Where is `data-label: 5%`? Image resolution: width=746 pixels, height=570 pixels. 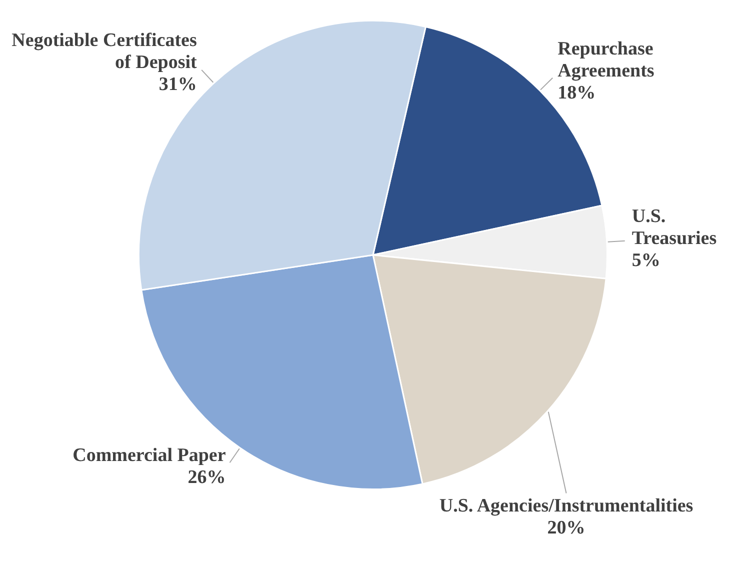 data-label: 5% is located at coordinates (646, 260).